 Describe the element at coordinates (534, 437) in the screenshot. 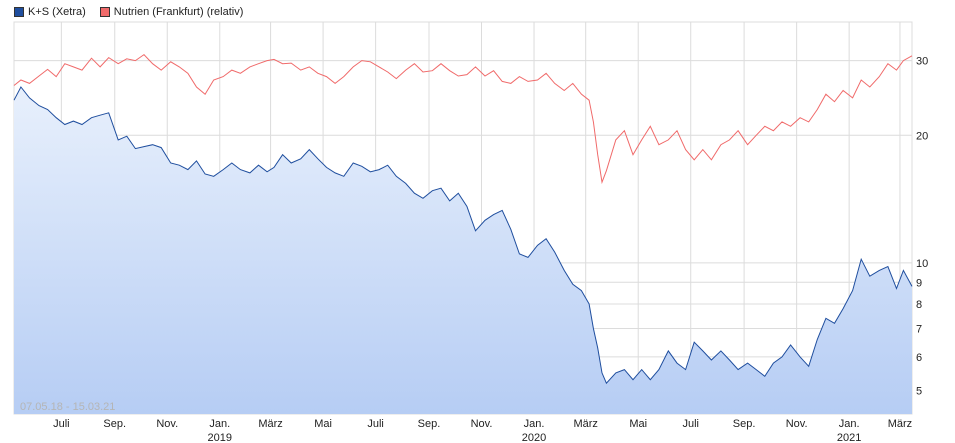

I see `x-tick-year: 2020` at that location.